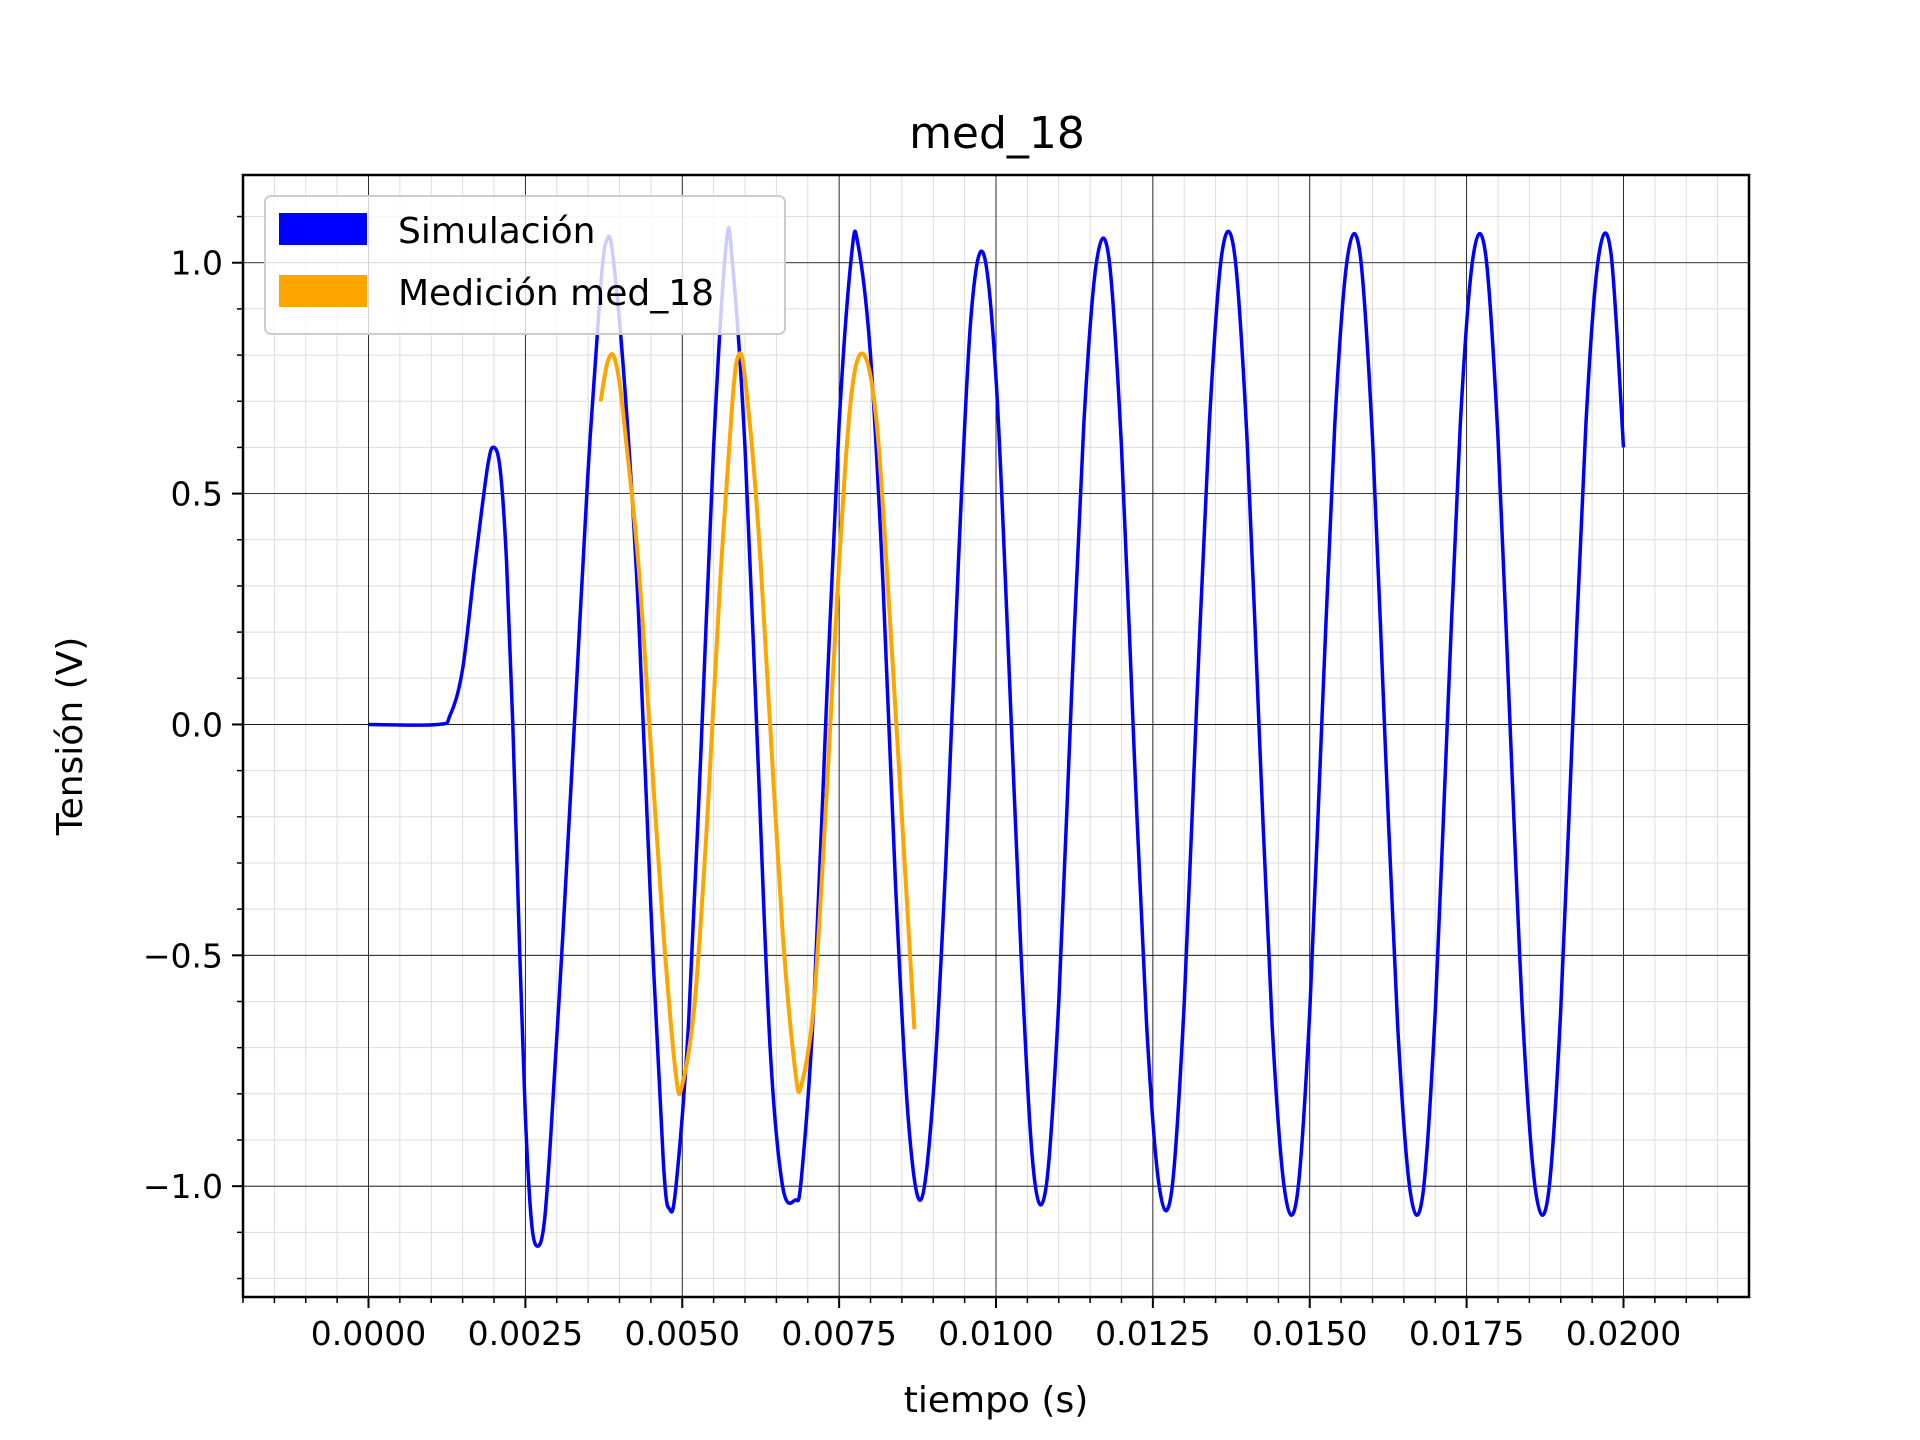  What do you see at coordinates (496, 231) in the screenshot?
I see `legend-label-simulacion: Simulación` at bounding box center [496, 231].